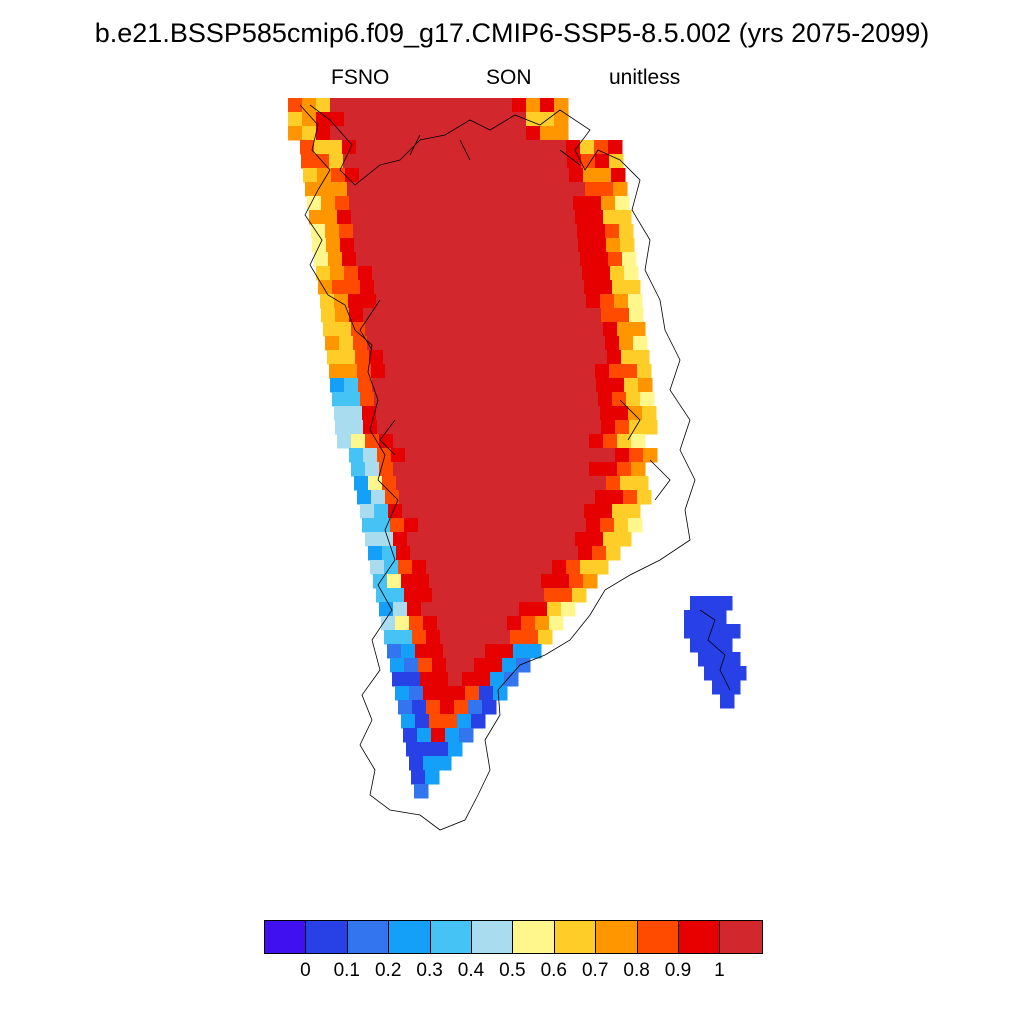  Describe the element at coordinates (575, 937) in the screenshot. I see `colorbar-swatch` at that location.